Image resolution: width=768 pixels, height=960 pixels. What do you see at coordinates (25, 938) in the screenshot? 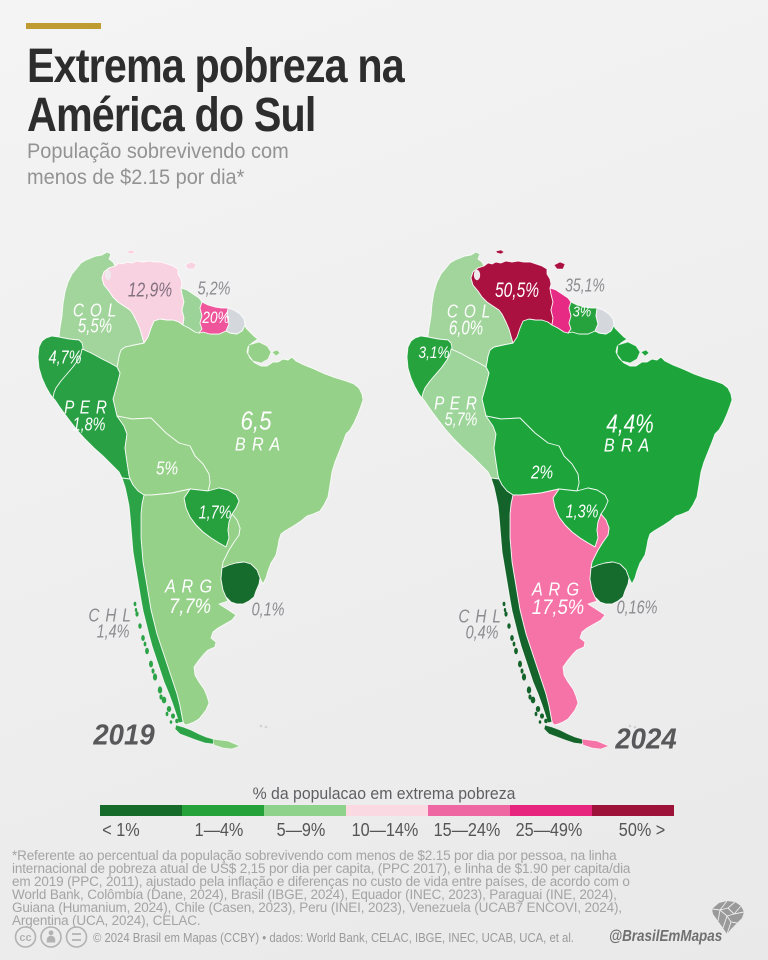
I see `svg-text: cc` at bounding box center [25, 938].